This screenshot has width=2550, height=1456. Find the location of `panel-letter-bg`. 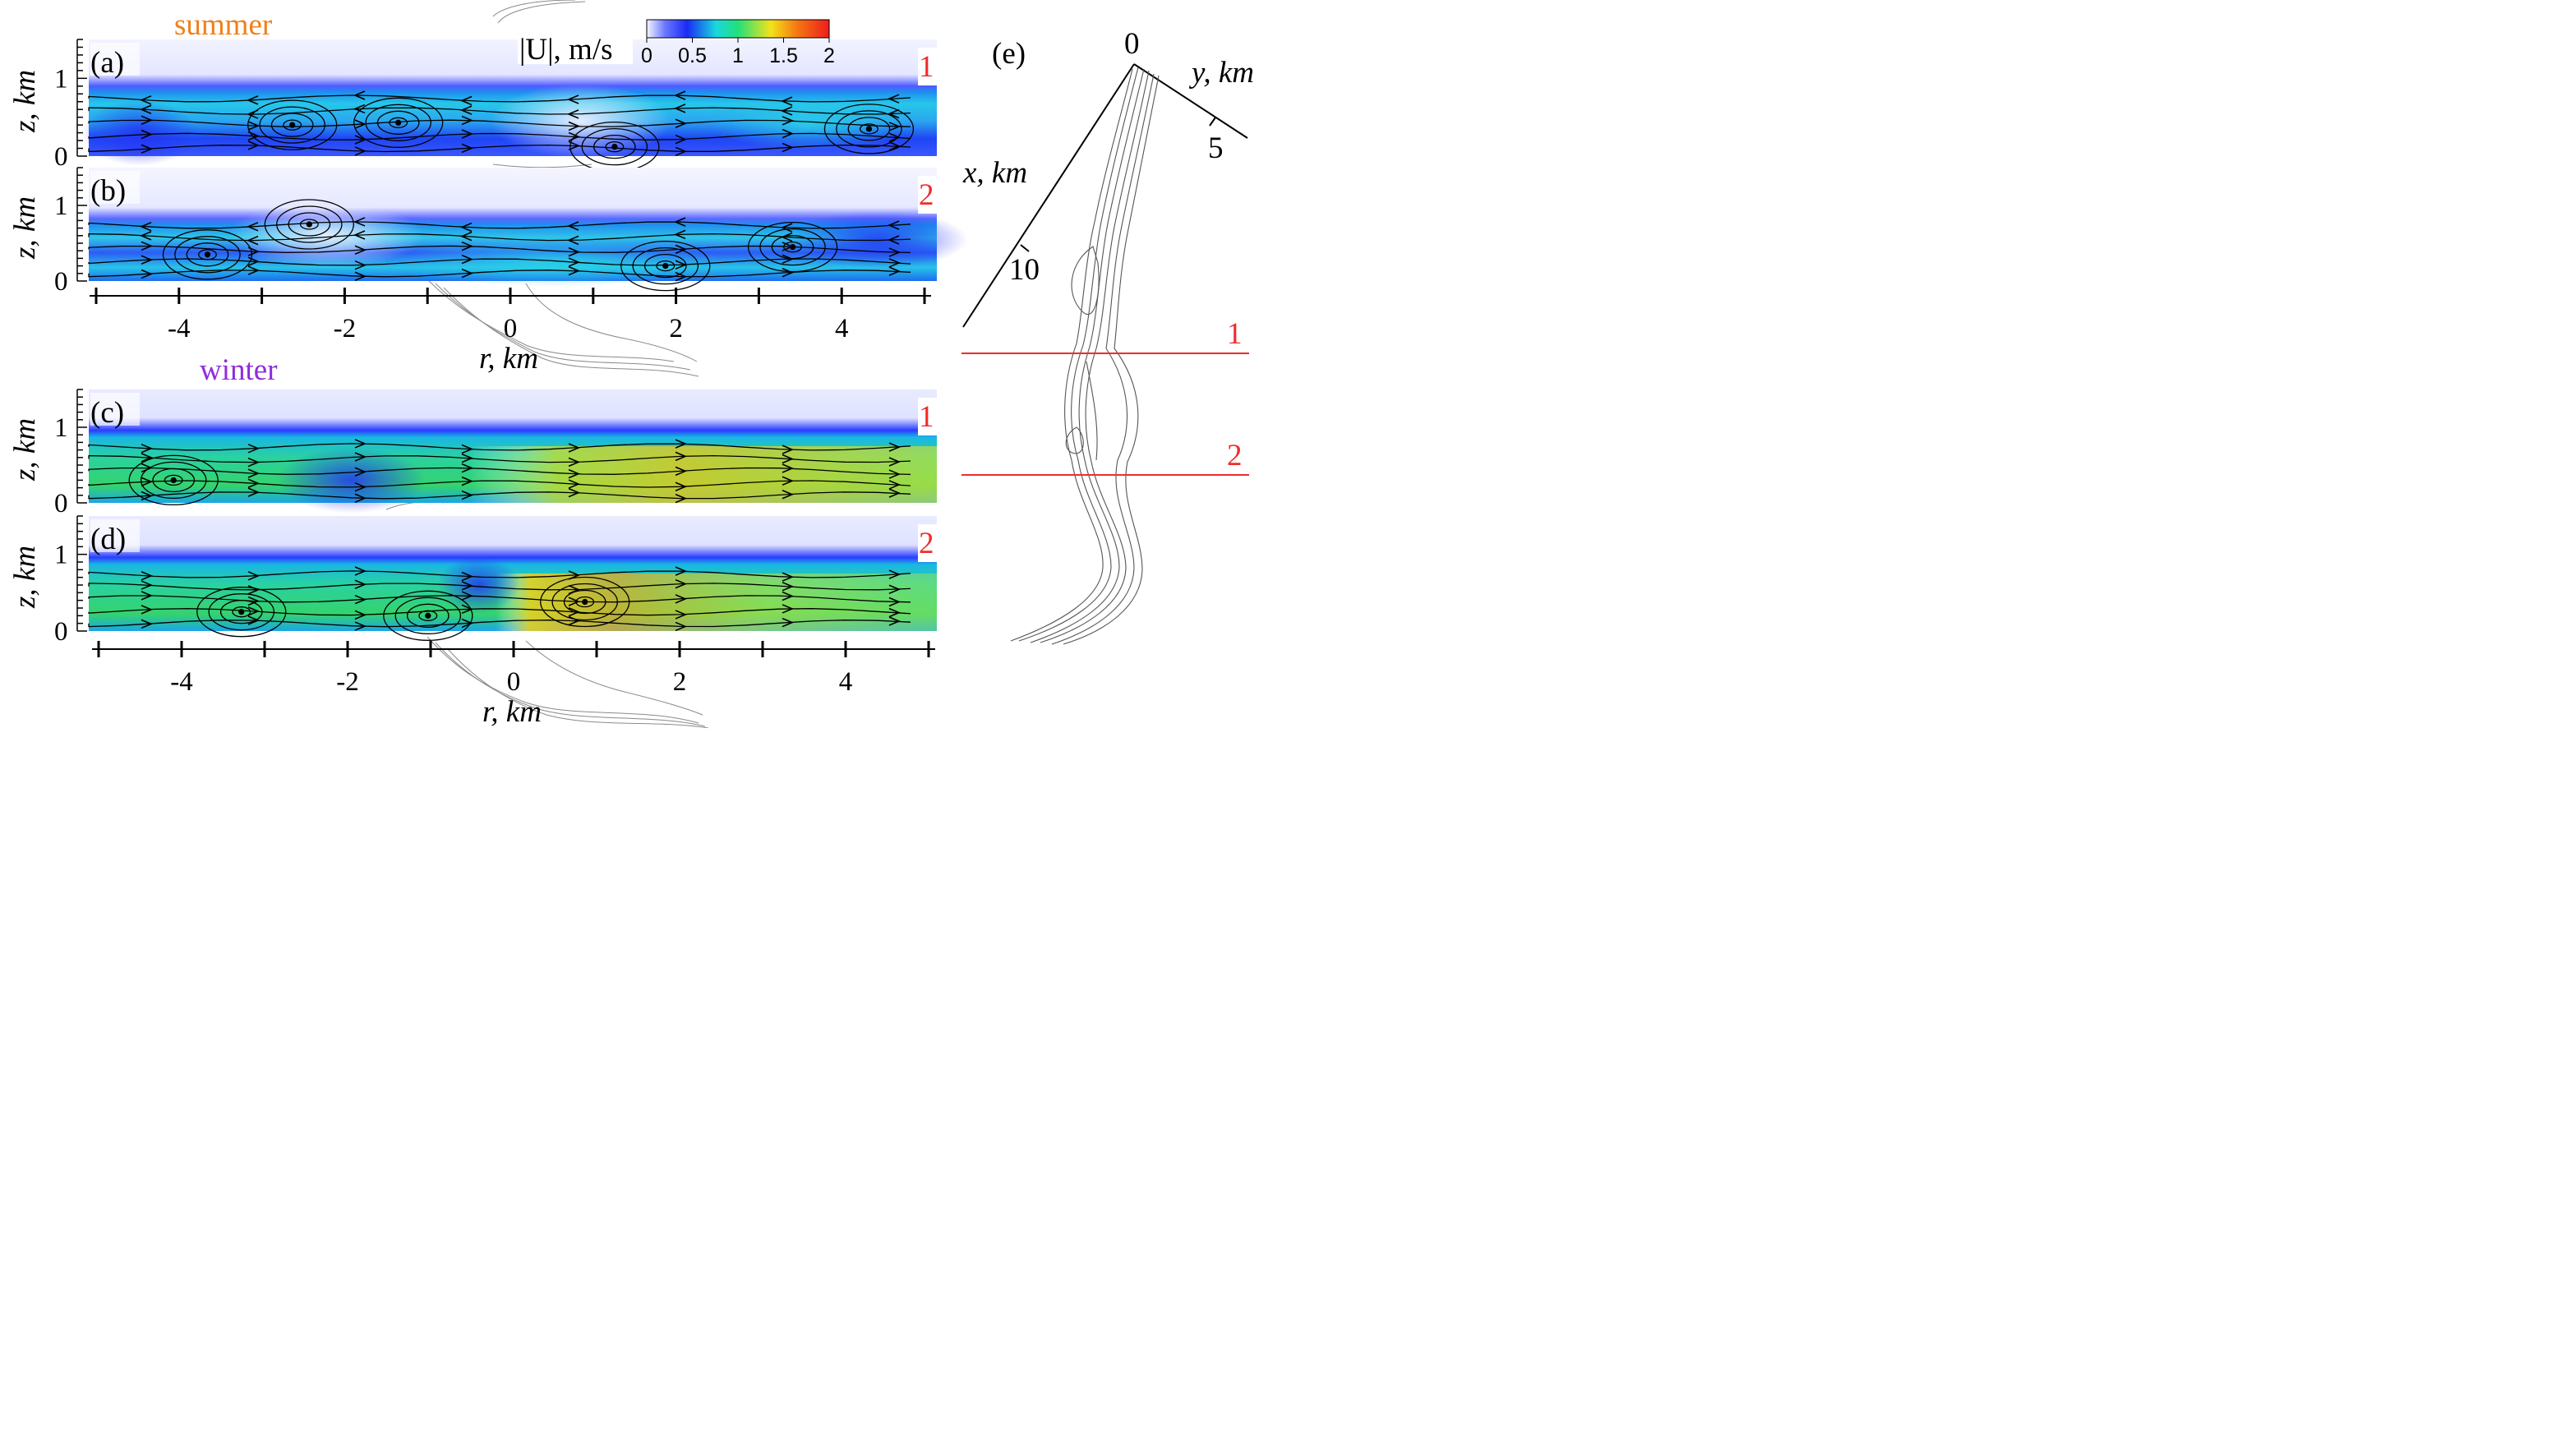

panel-letter-bg is located at coordinates (115, 535).